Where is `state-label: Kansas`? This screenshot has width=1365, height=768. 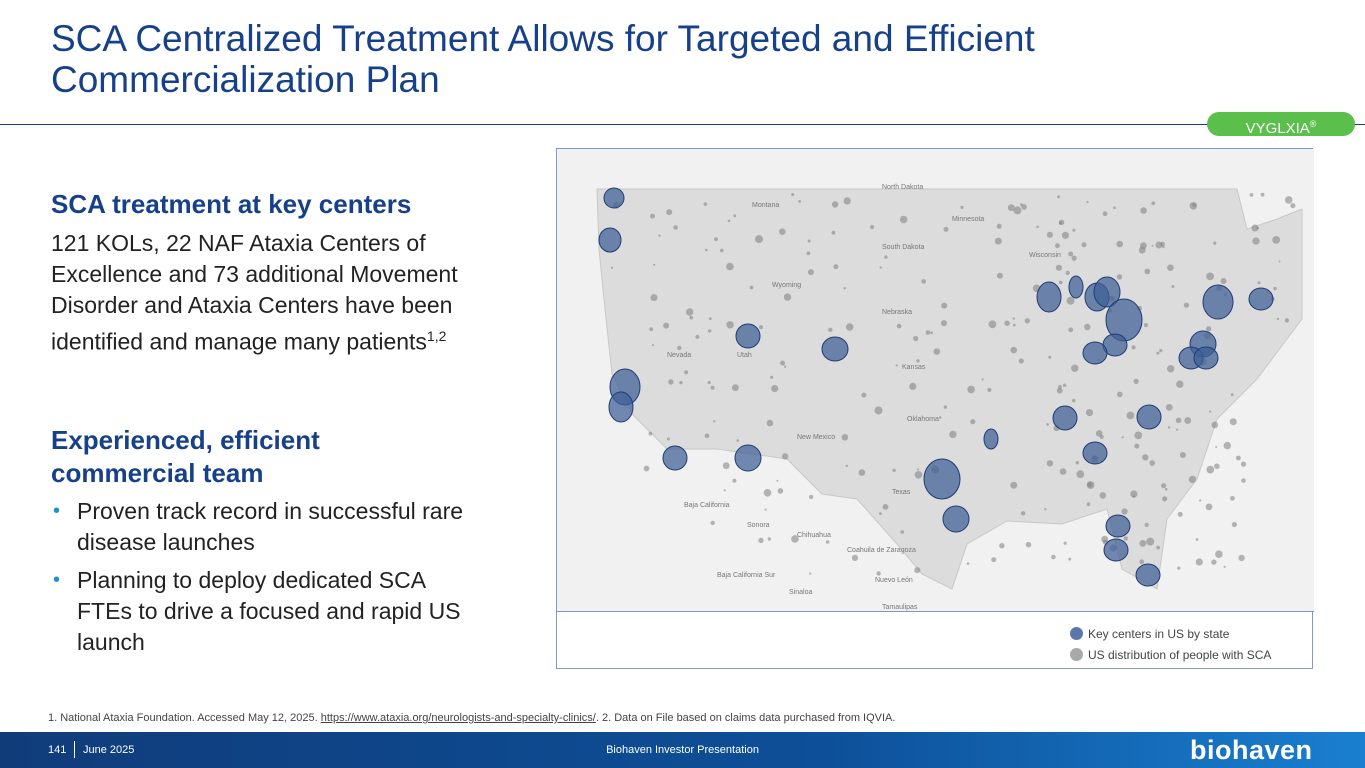 state-label: Kansas is located at coordinates (914, 367).